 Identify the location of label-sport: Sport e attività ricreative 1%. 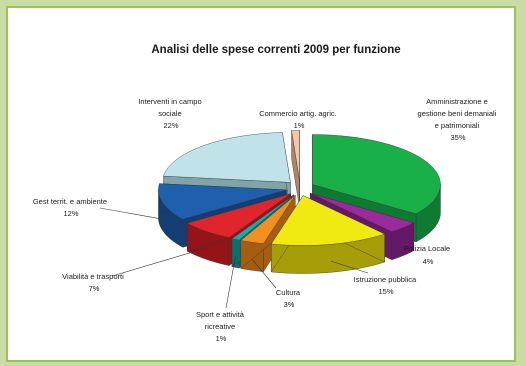
(221, 326).